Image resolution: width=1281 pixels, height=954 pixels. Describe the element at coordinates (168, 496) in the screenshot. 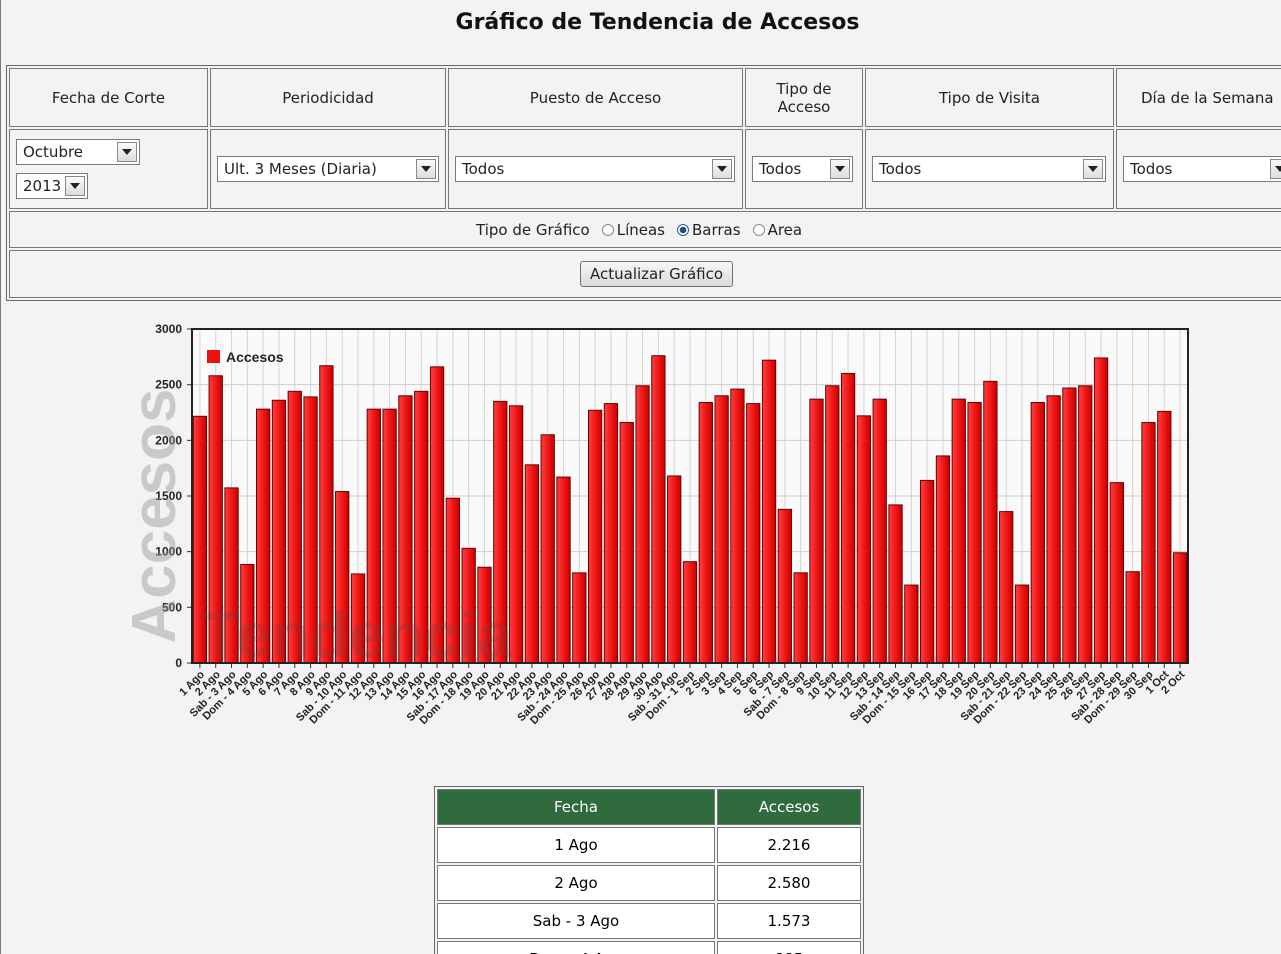

I see `y-tick-label: 1500` at that location.